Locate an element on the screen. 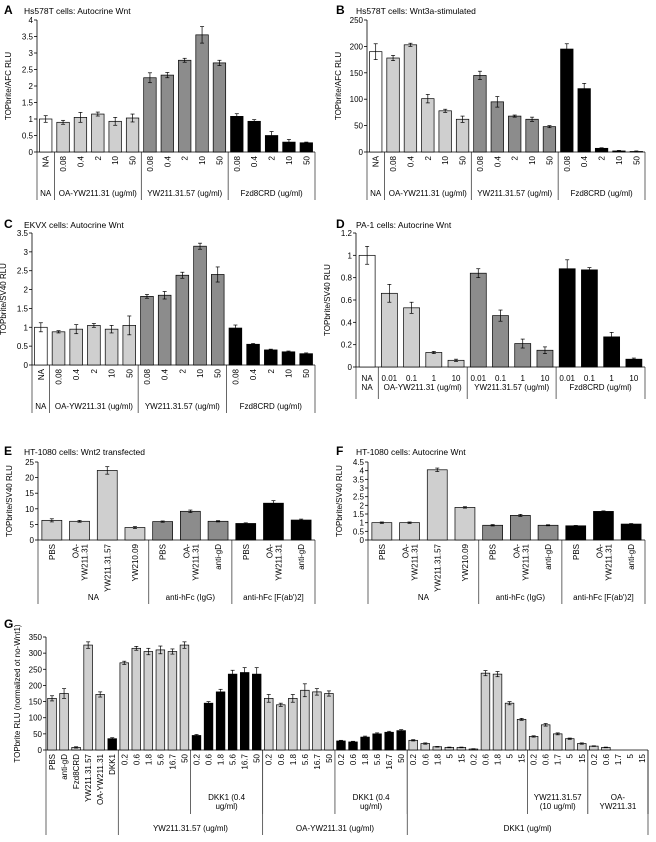  panel-g-y-tick-label: 300 is located at coordinates (36, 653).